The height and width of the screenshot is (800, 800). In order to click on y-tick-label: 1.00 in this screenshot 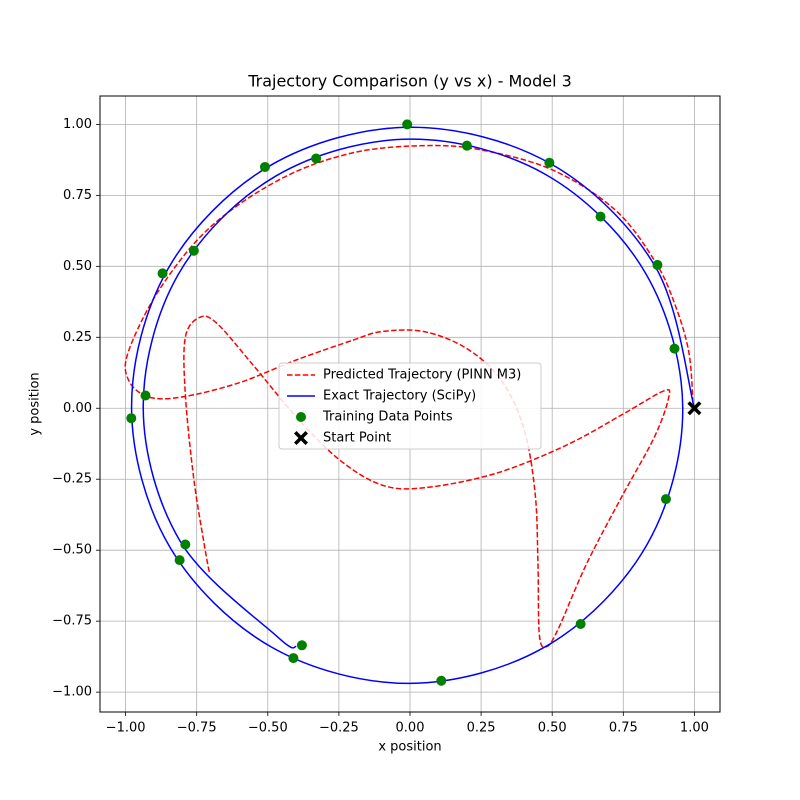, I will do `click(77, 124)`.